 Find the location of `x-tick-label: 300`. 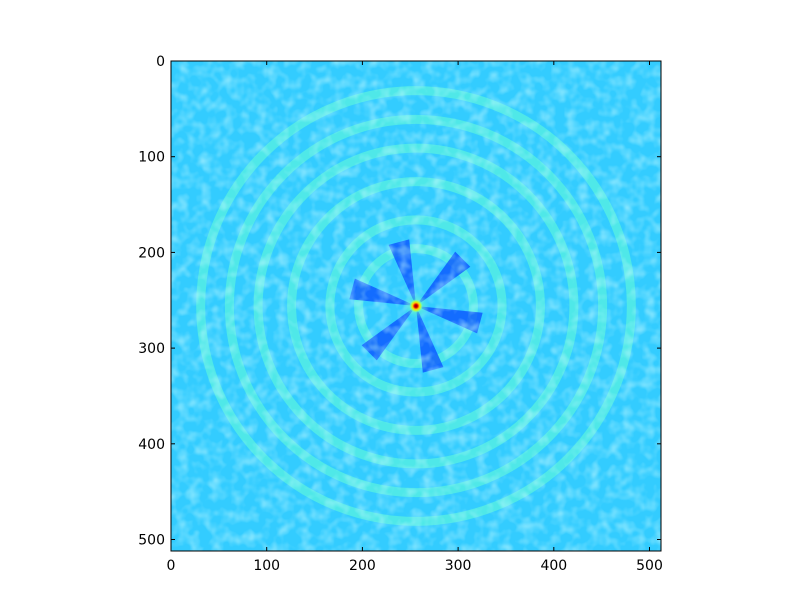

x-tick-label: 300 is located at coordinates (458, 566).